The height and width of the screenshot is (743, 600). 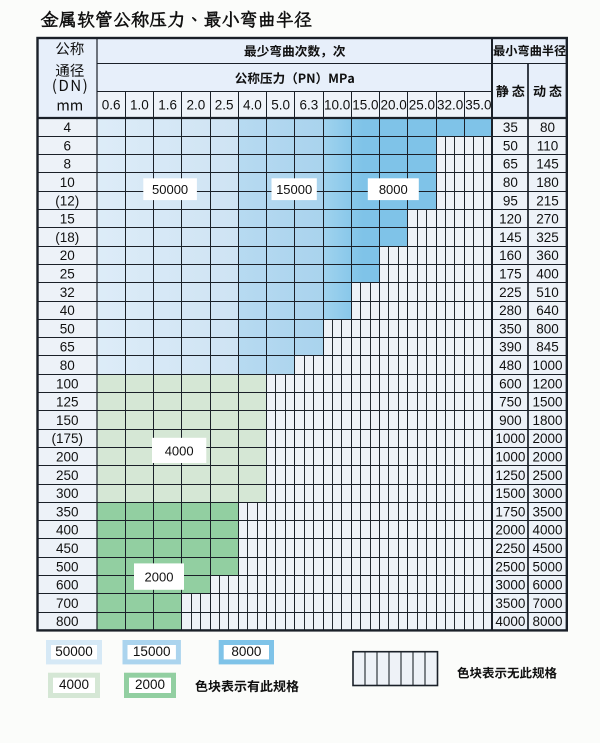 What do you see at coordinates (308, 105) in the screenshot?
I see `svg-text: 6.3` at bounding box center [308, 105].